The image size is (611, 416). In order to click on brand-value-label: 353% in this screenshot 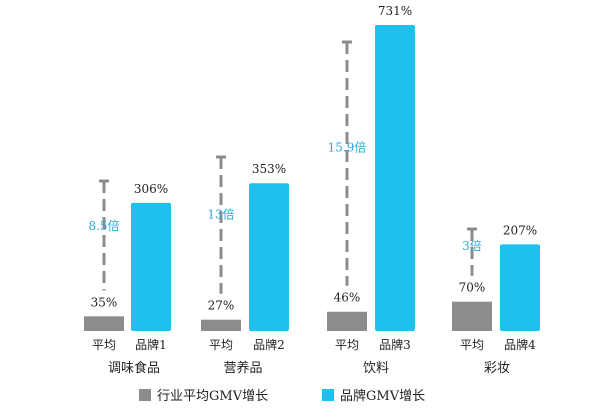, I will do `click(269, 169)`.